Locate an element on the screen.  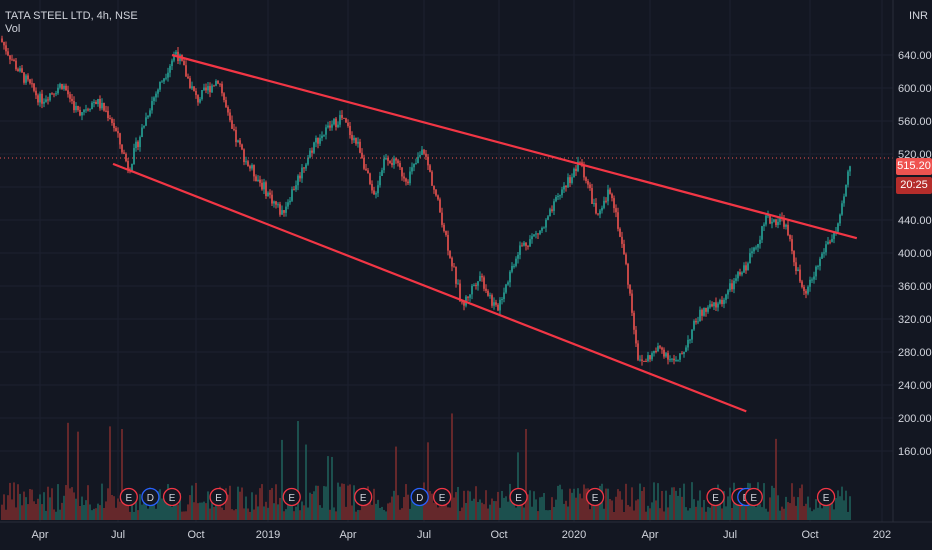
symbol-title: TATA STEEL LTD, 4h, NSE is located at coordinates (71, 16).